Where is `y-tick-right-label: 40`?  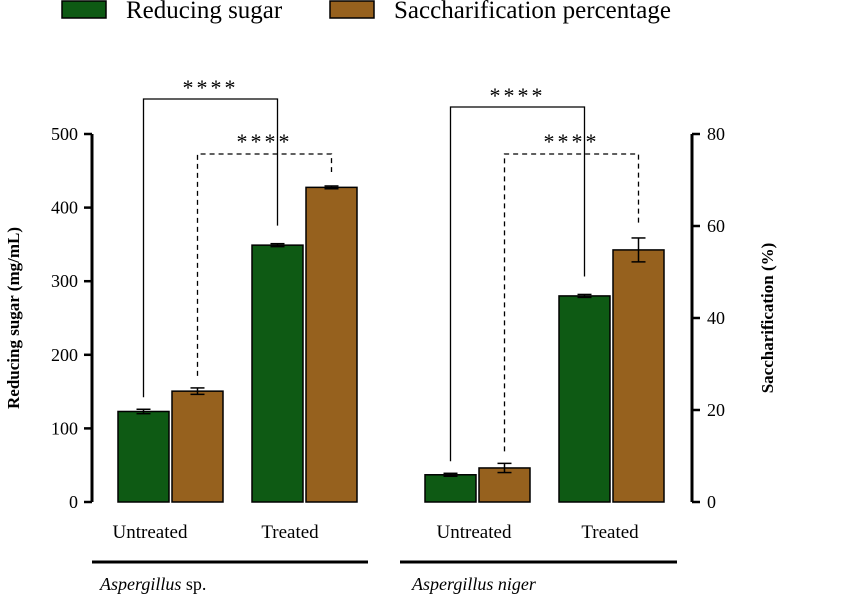 y-tick-right-label: 40 is located at coordinates (716, 318).